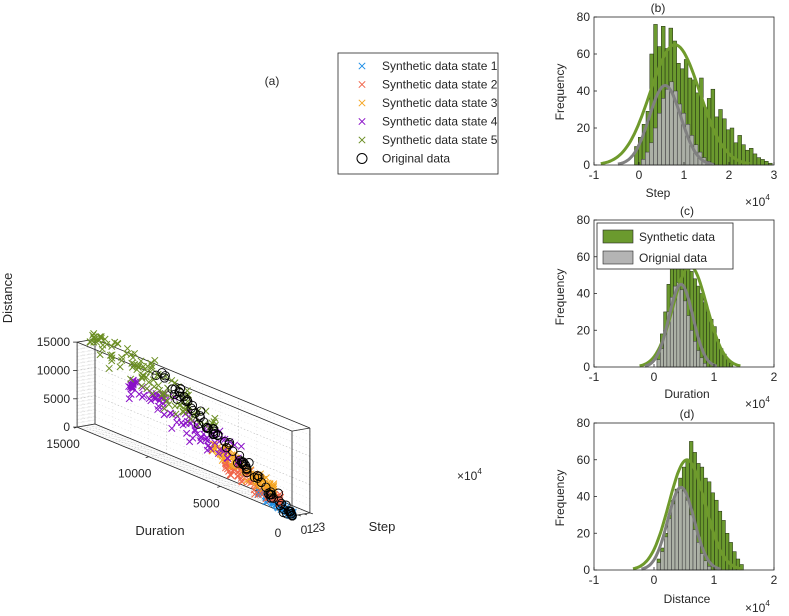  What do you see at coordinates (440, 103) in the screenshot?
I see `legend-label: Synthetic data state 3` at bounding box center [440, 103].